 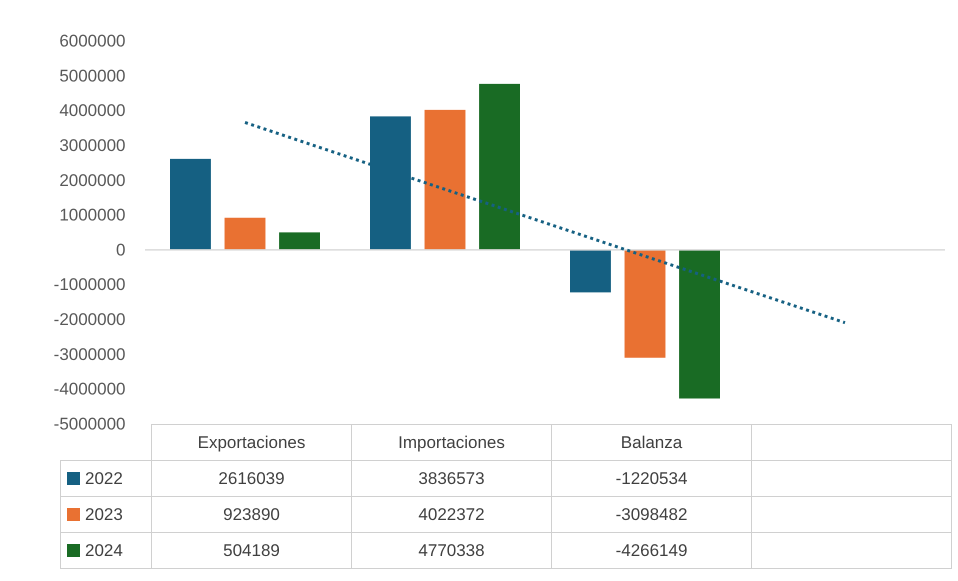 What do you see at coordinates (90, 320) in the screenshot?
I see `y-tick-label: -2000000` at bounding box center [90, 320].